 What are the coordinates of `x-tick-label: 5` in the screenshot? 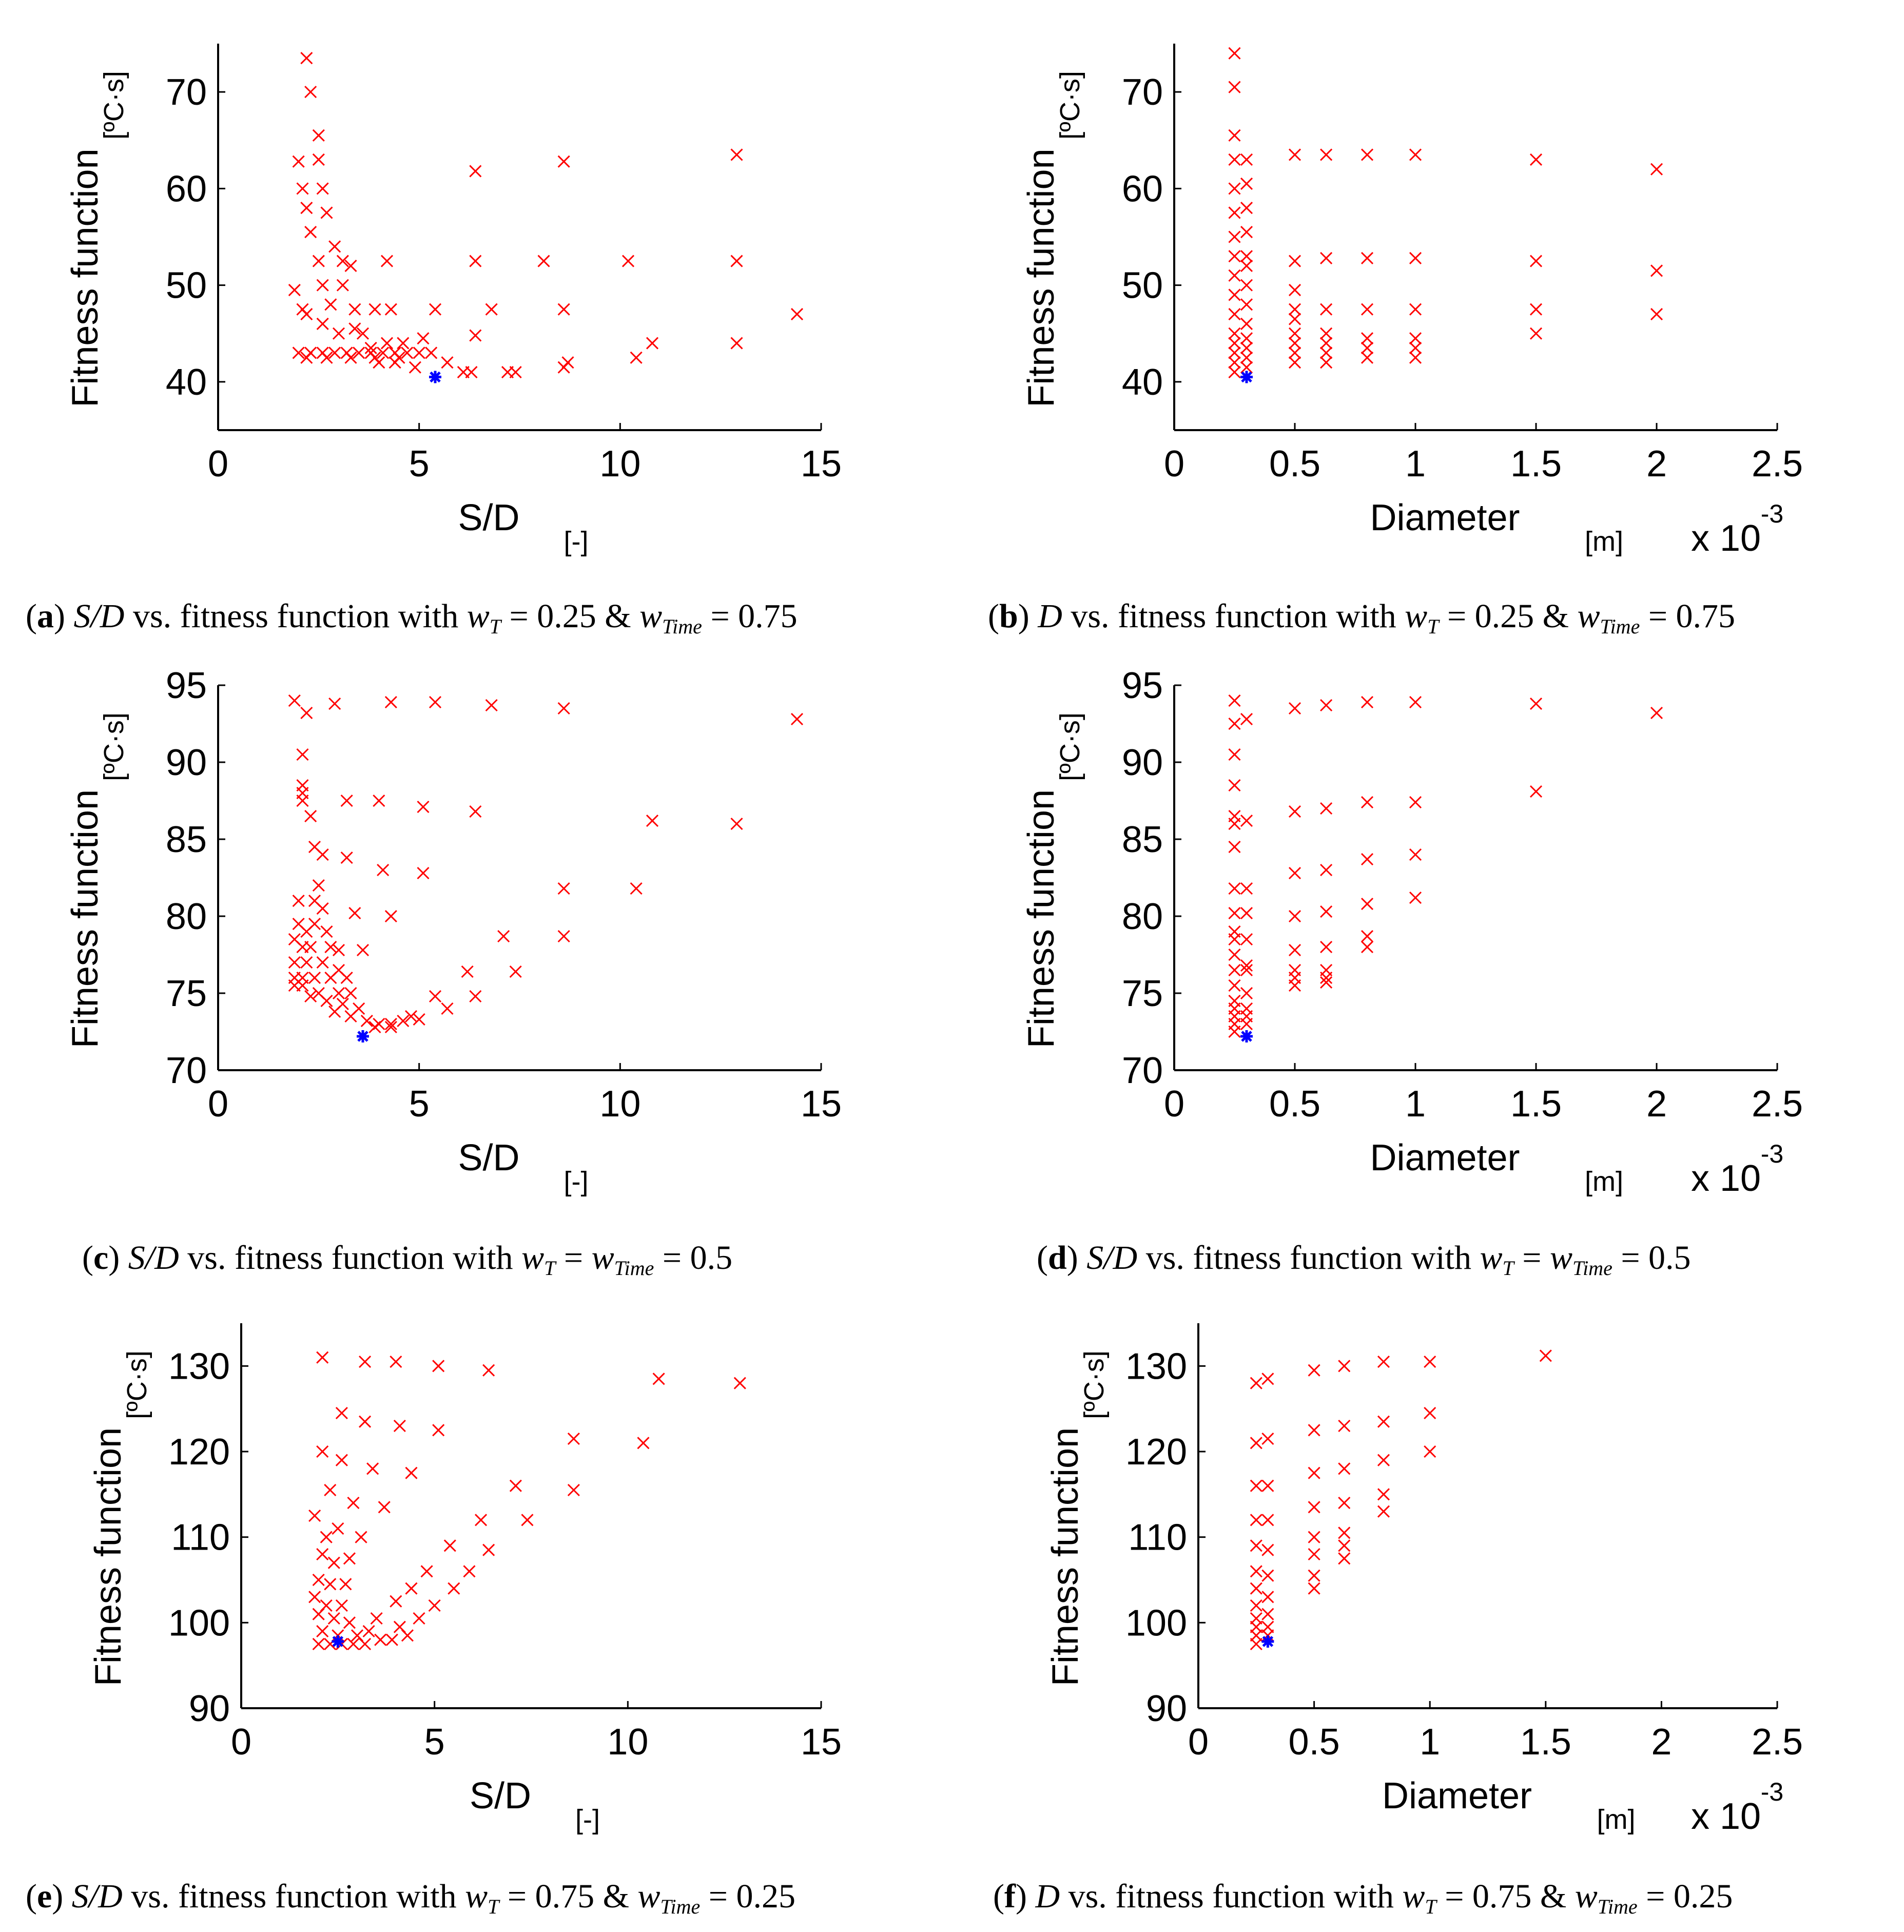 It's located at (419, 464).